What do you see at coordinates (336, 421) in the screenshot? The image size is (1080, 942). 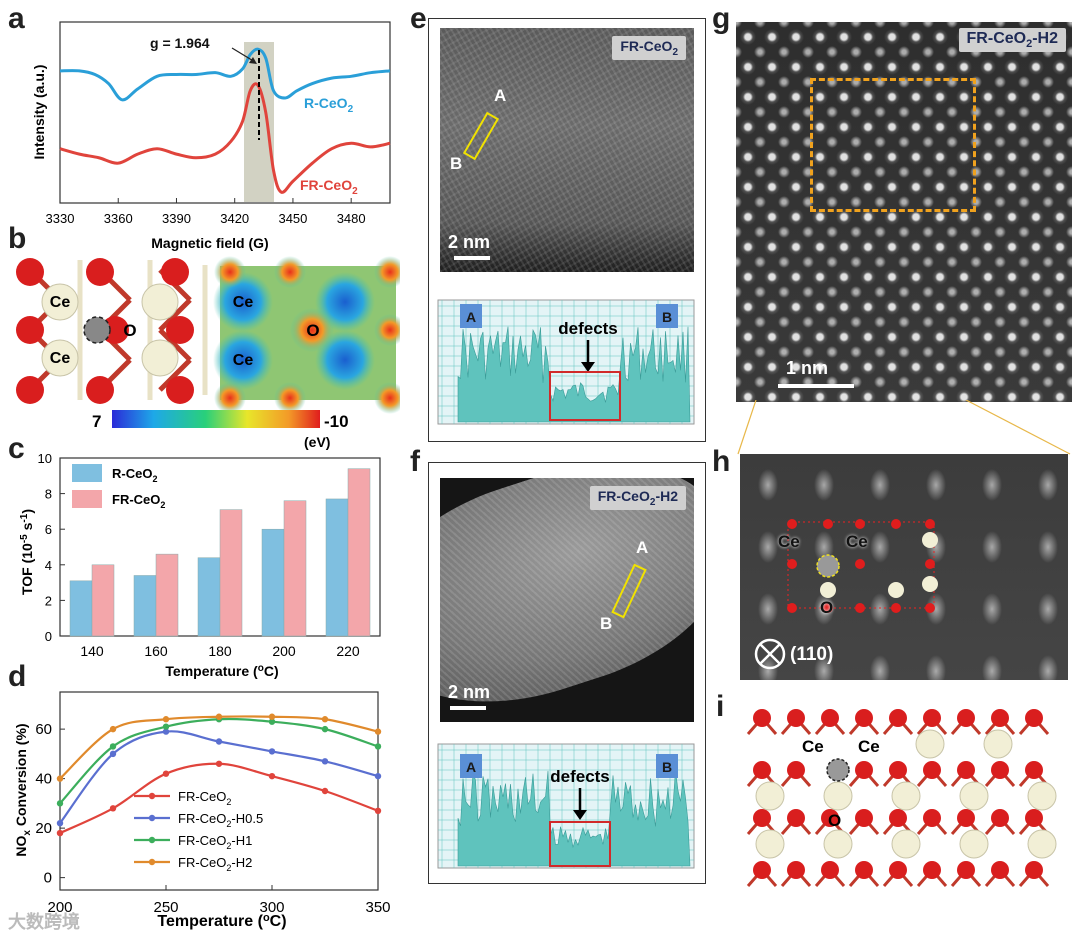 I see `colorbar-max: -10` at bounding box center [336, 421].